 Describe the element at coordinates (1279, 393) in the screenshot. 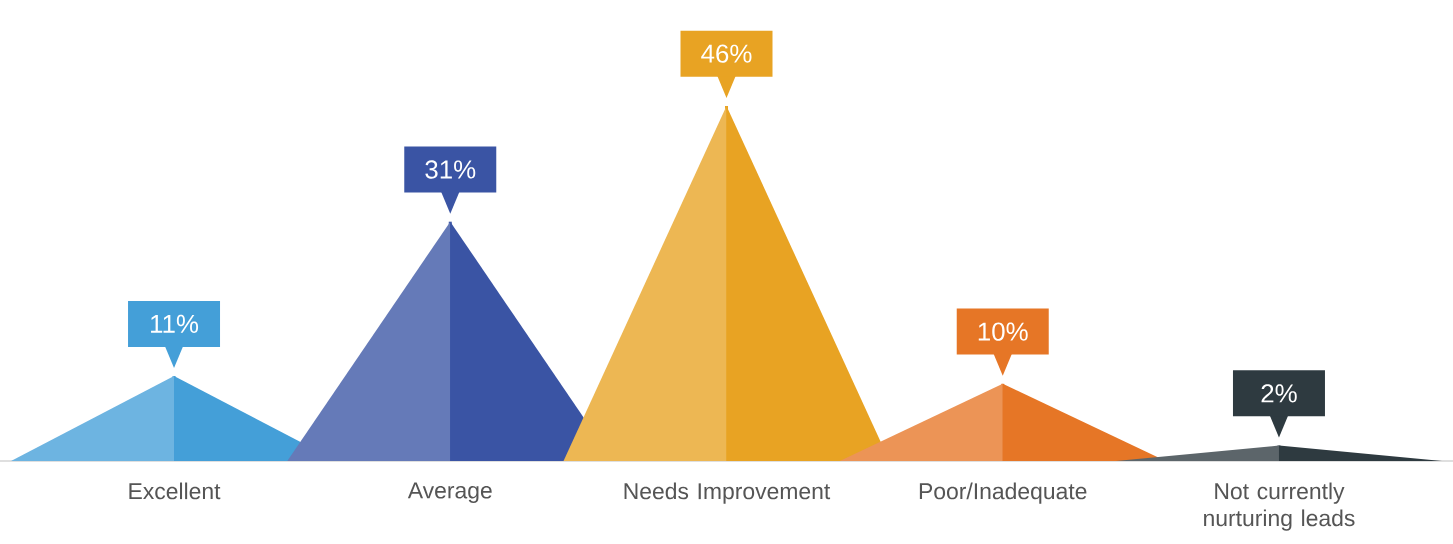

I see `data-label: 2%` at that location.